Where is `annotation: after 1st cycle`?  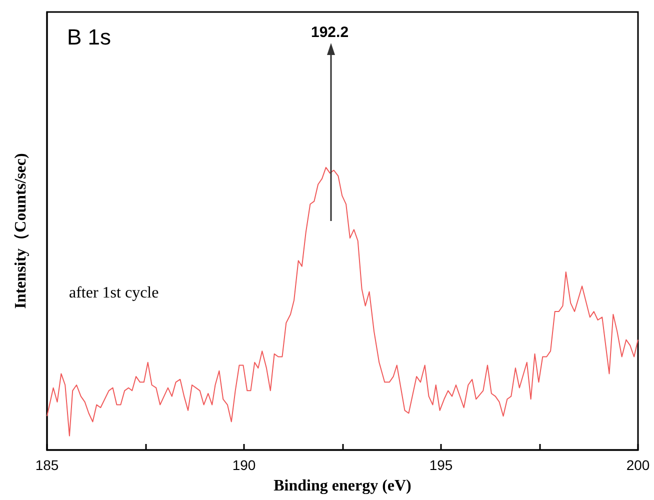
annotation: after 1st cycle is located at coordinates (114, 293).